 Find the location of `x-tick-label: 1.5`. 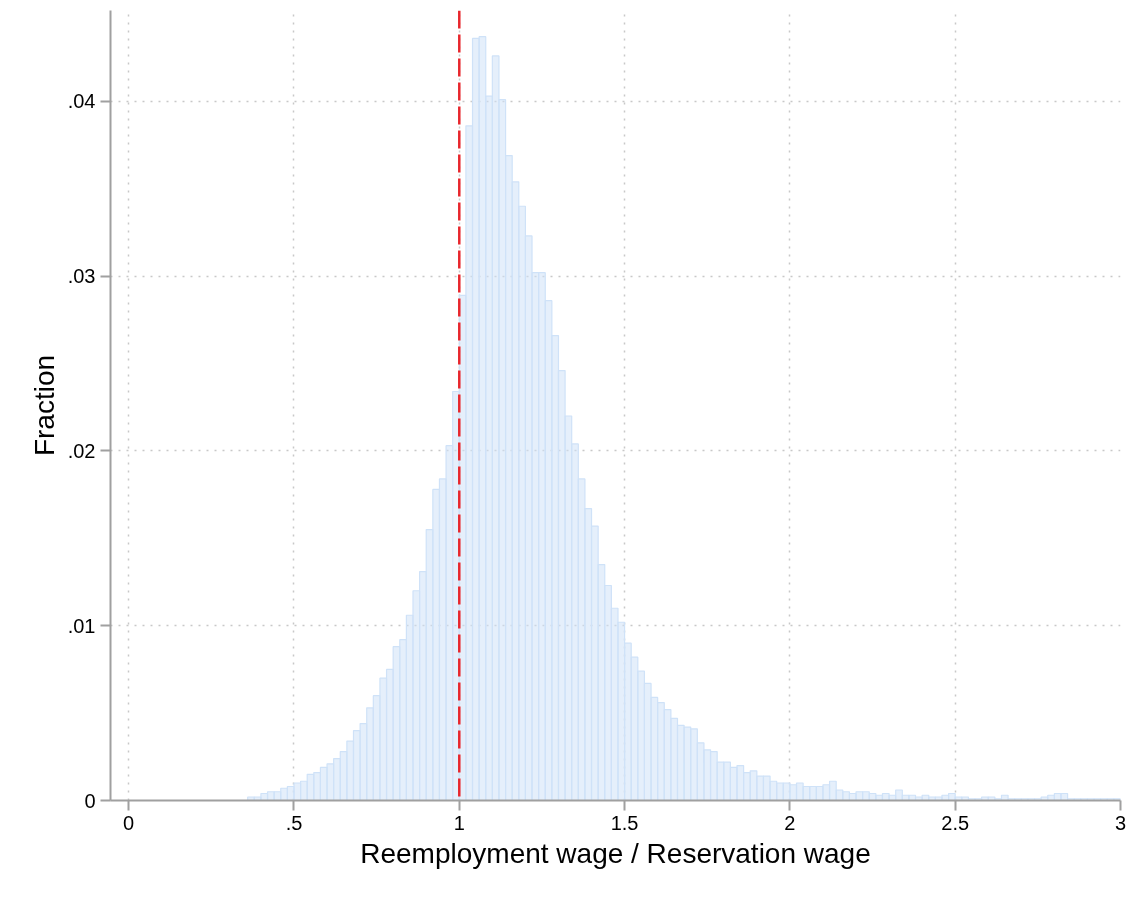

x-tick-label: 1.5 is located at coordinates (624, 822).